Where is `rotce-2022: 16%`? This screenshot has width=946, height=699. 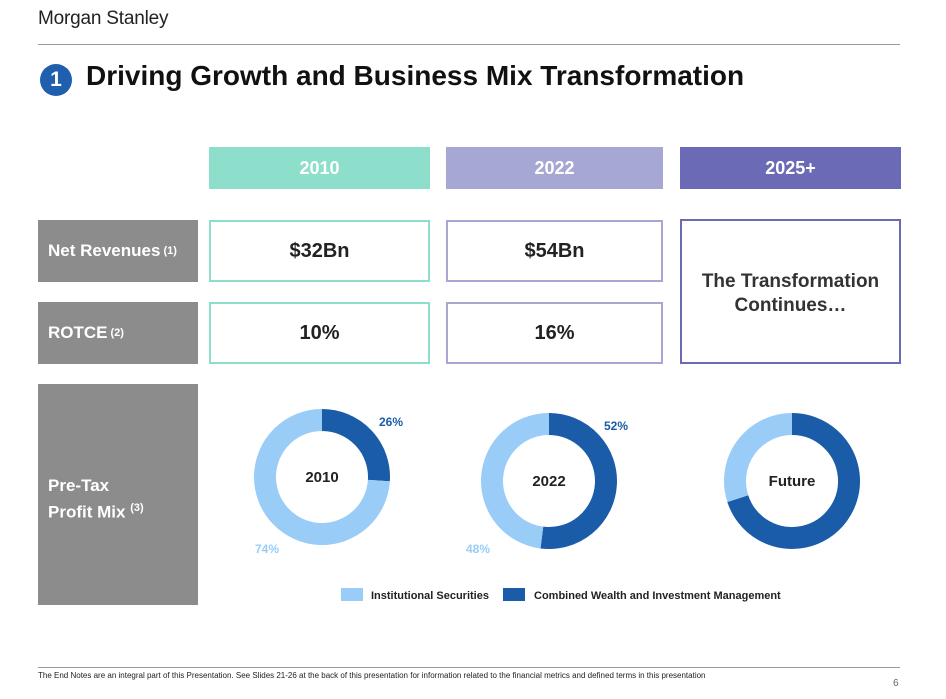
rotce-2022: 16% is located at coordinates (554, 333).